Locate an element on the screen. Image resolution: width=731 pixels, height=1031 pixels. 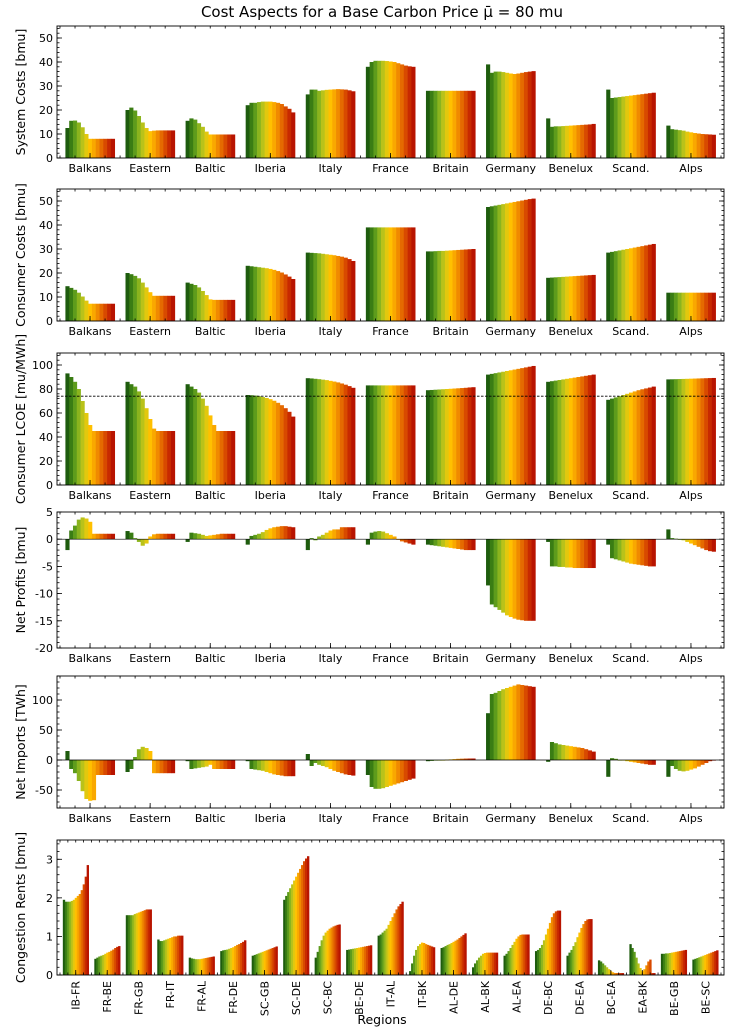
bar-consumer-costs-Scand.-10 is located at coordinates (646, 283).